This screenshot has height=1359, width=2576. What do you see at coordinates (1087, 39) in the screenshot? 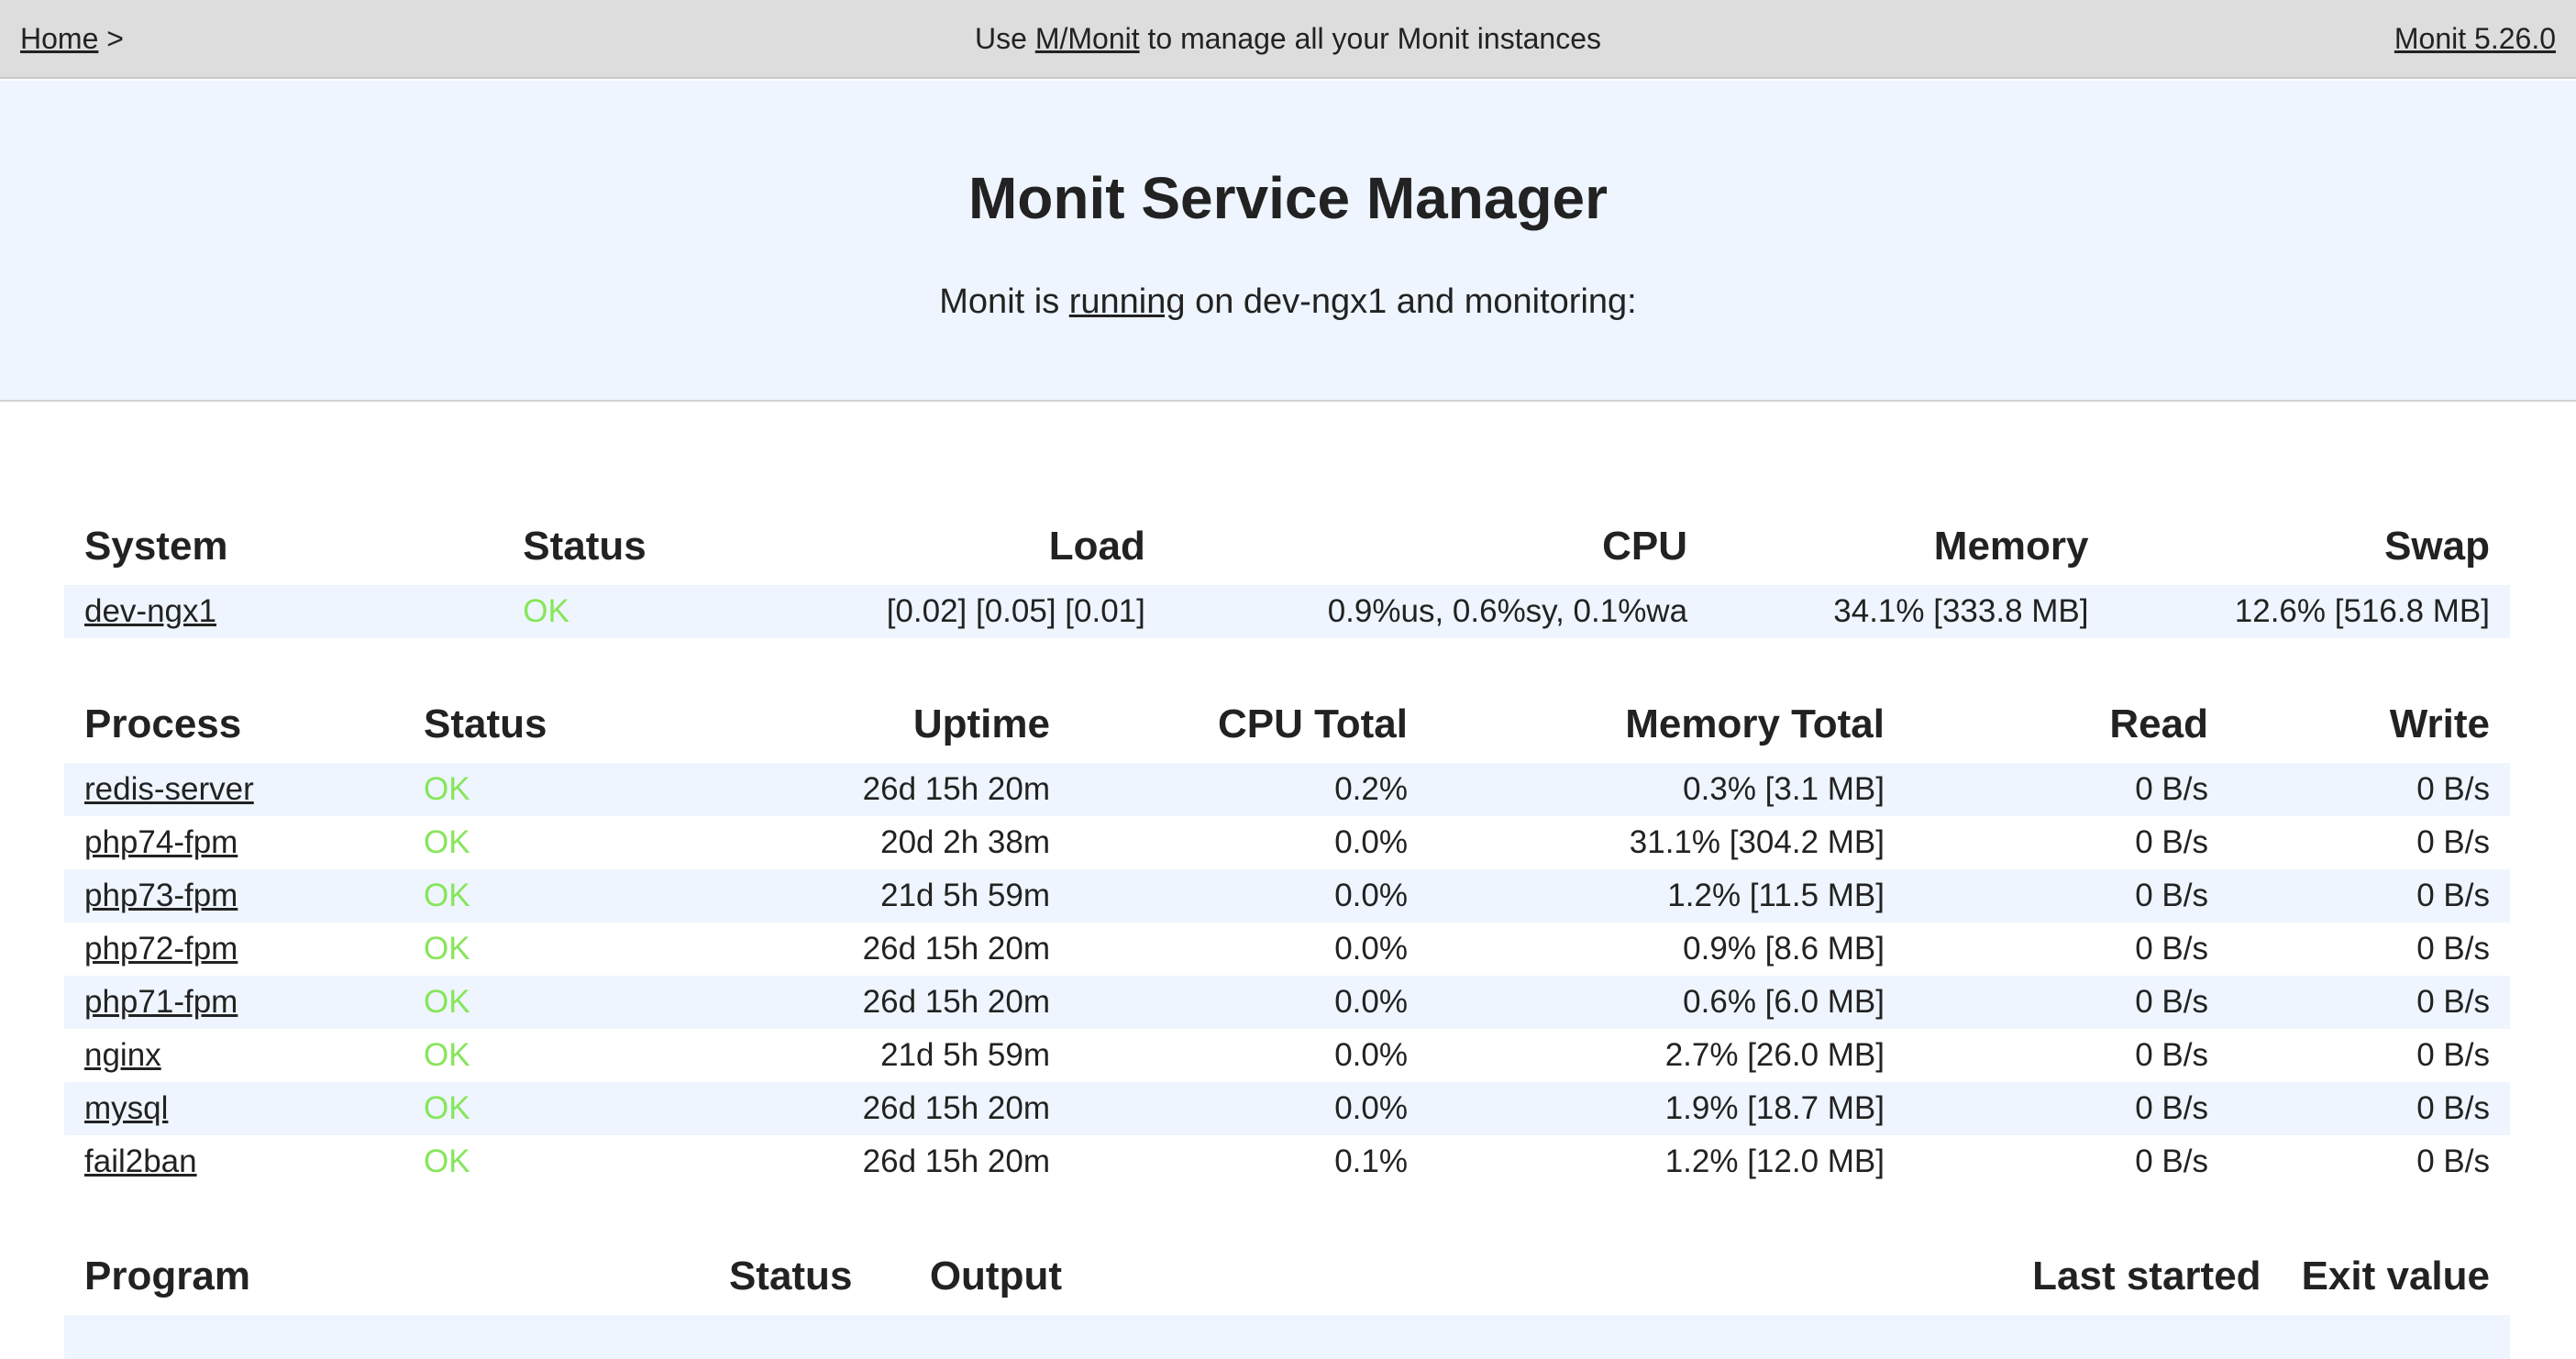
I see `mmonit-link: M/Monit` at bounding box center [1087, 39].